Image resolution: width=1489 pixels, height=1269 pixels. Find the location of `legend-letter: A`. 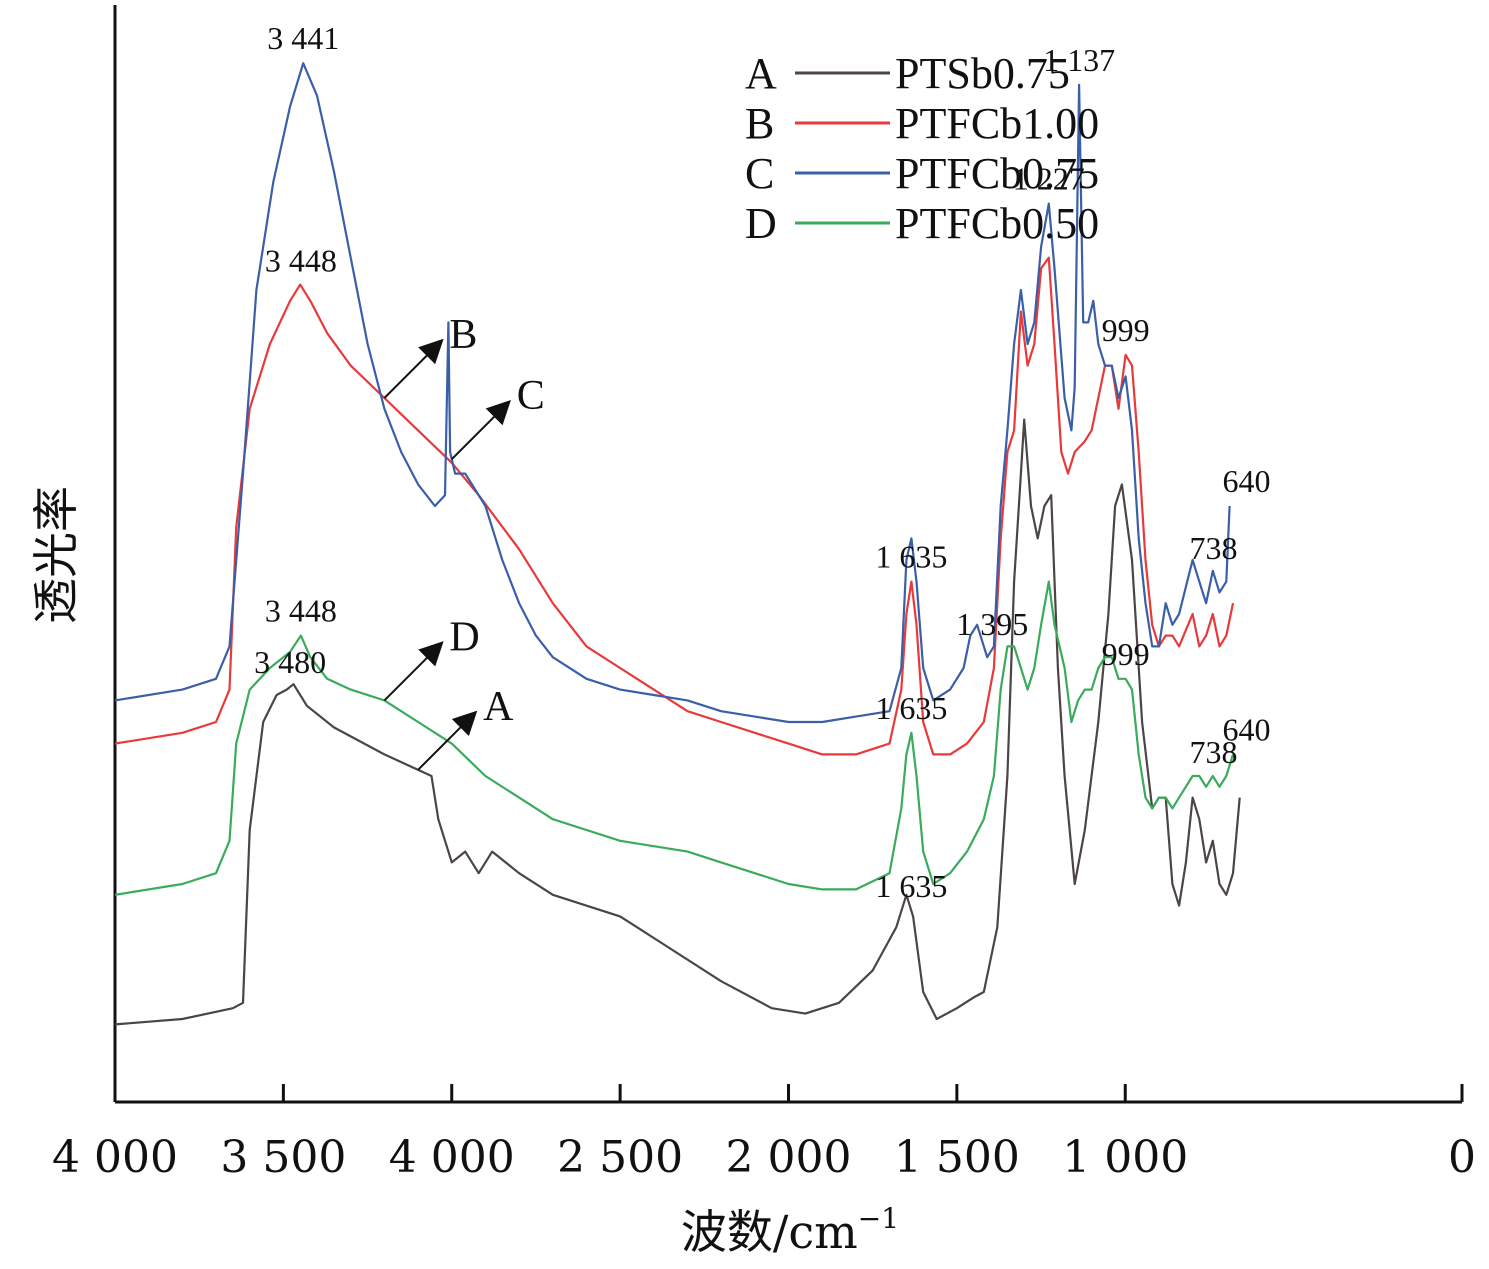

legend-letter: A is located at coordinates (761, 73).